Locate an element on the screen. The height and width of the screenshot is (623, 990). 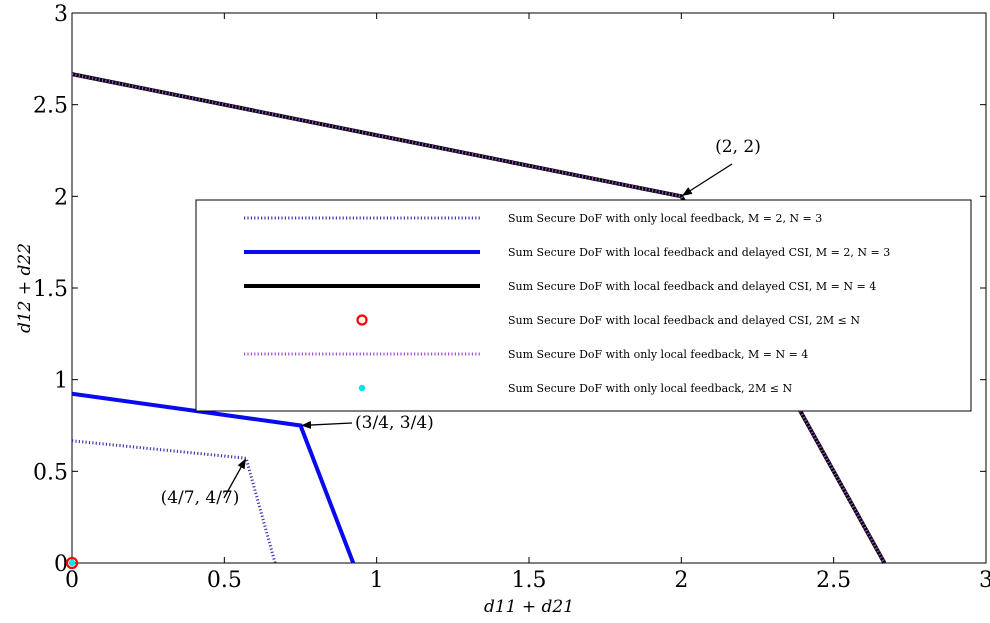
series-marker-red is located at coordinates (72, 563).